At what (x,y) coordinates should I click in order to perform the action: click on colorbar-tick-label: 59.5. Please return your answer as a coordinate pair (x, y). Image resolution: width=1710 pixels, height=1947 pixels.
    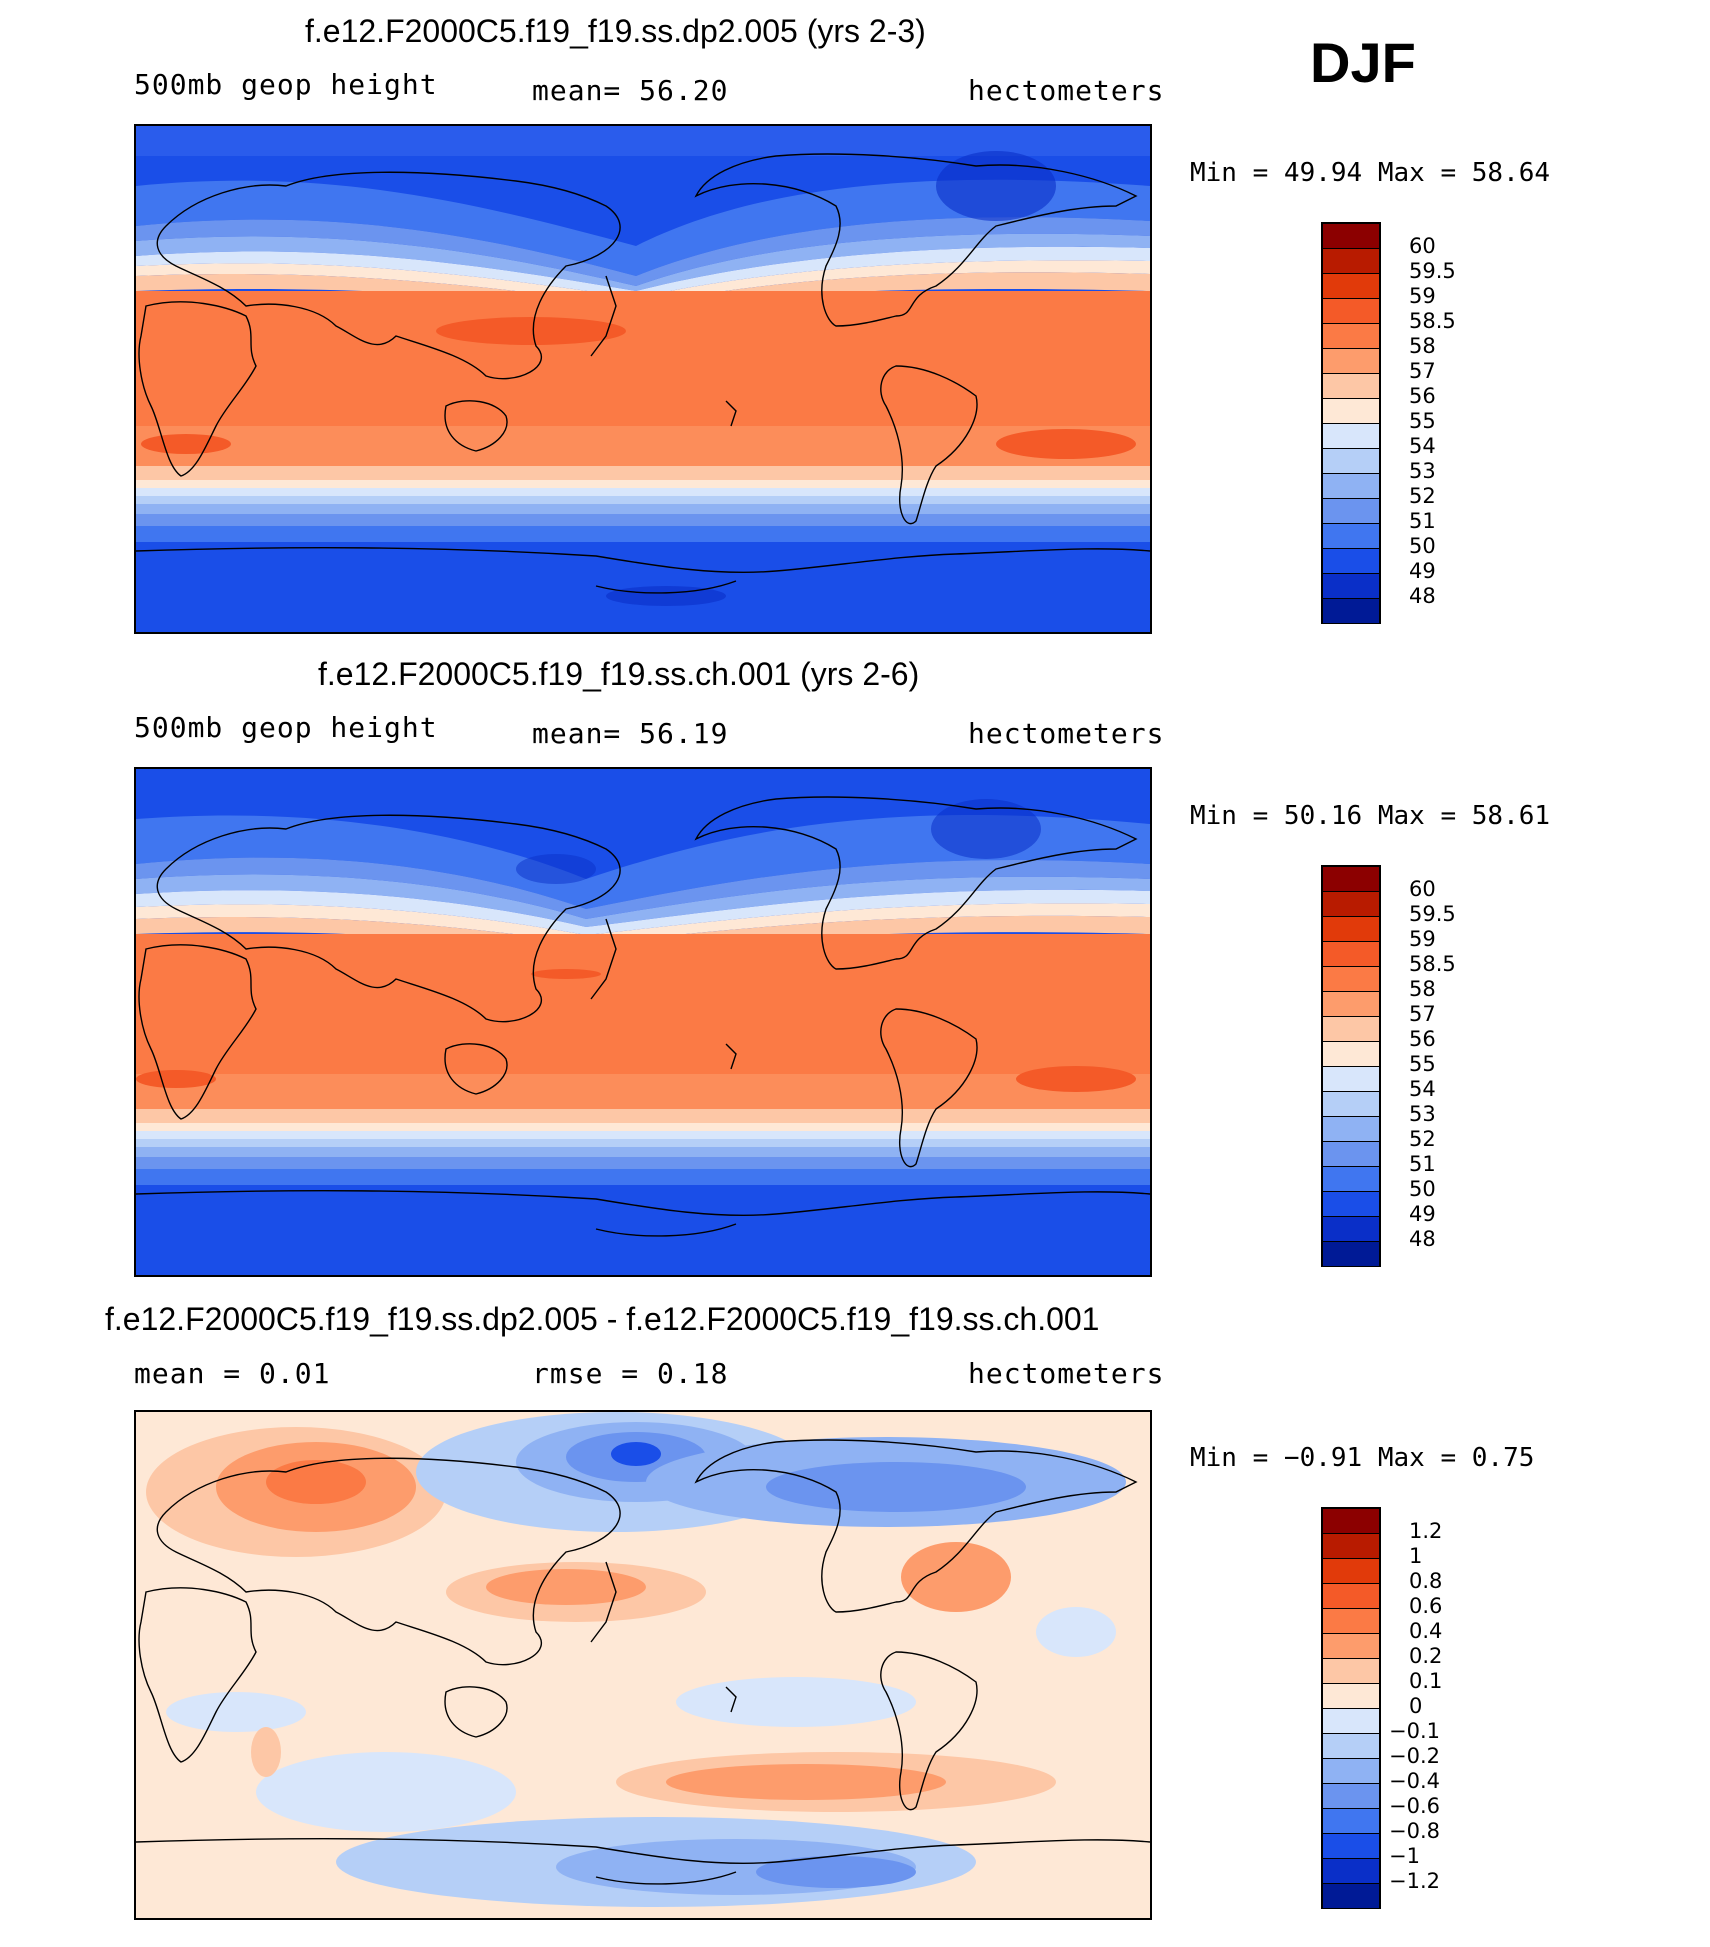
    Looking at the image, I should click on (1432, 914).